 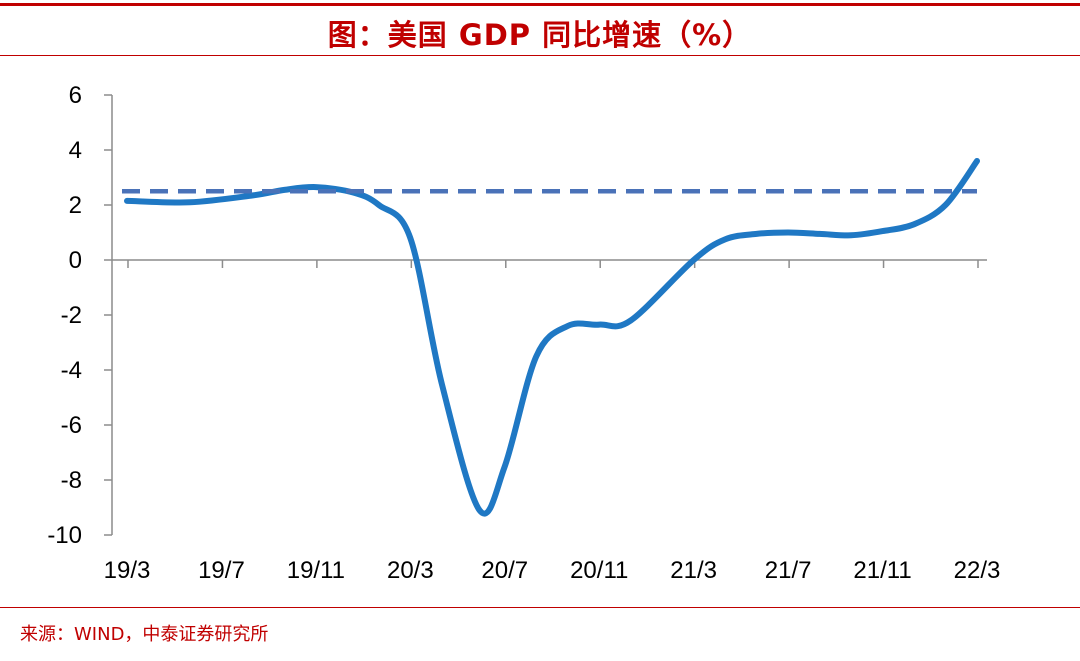 I want to click on y-tick-label: 6, so click(x=75, y=95).